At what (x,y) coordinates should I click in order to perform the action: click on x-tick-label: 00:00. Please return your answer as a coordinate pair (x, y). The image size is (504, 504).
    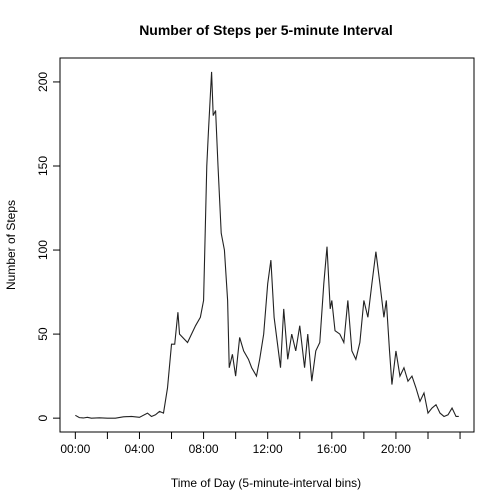
    Looking at the image, I should click on (75, 449).